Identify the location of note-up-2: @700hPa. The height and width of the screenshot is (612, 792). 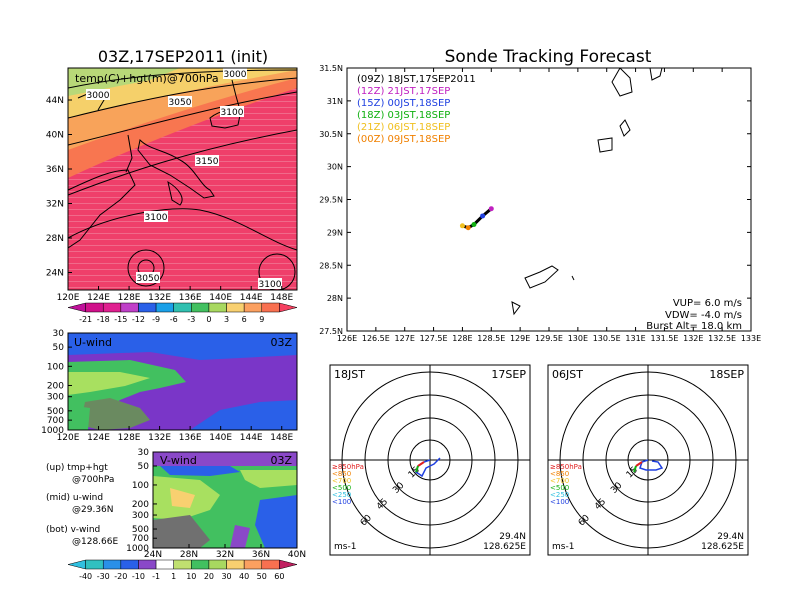
(93, 480).